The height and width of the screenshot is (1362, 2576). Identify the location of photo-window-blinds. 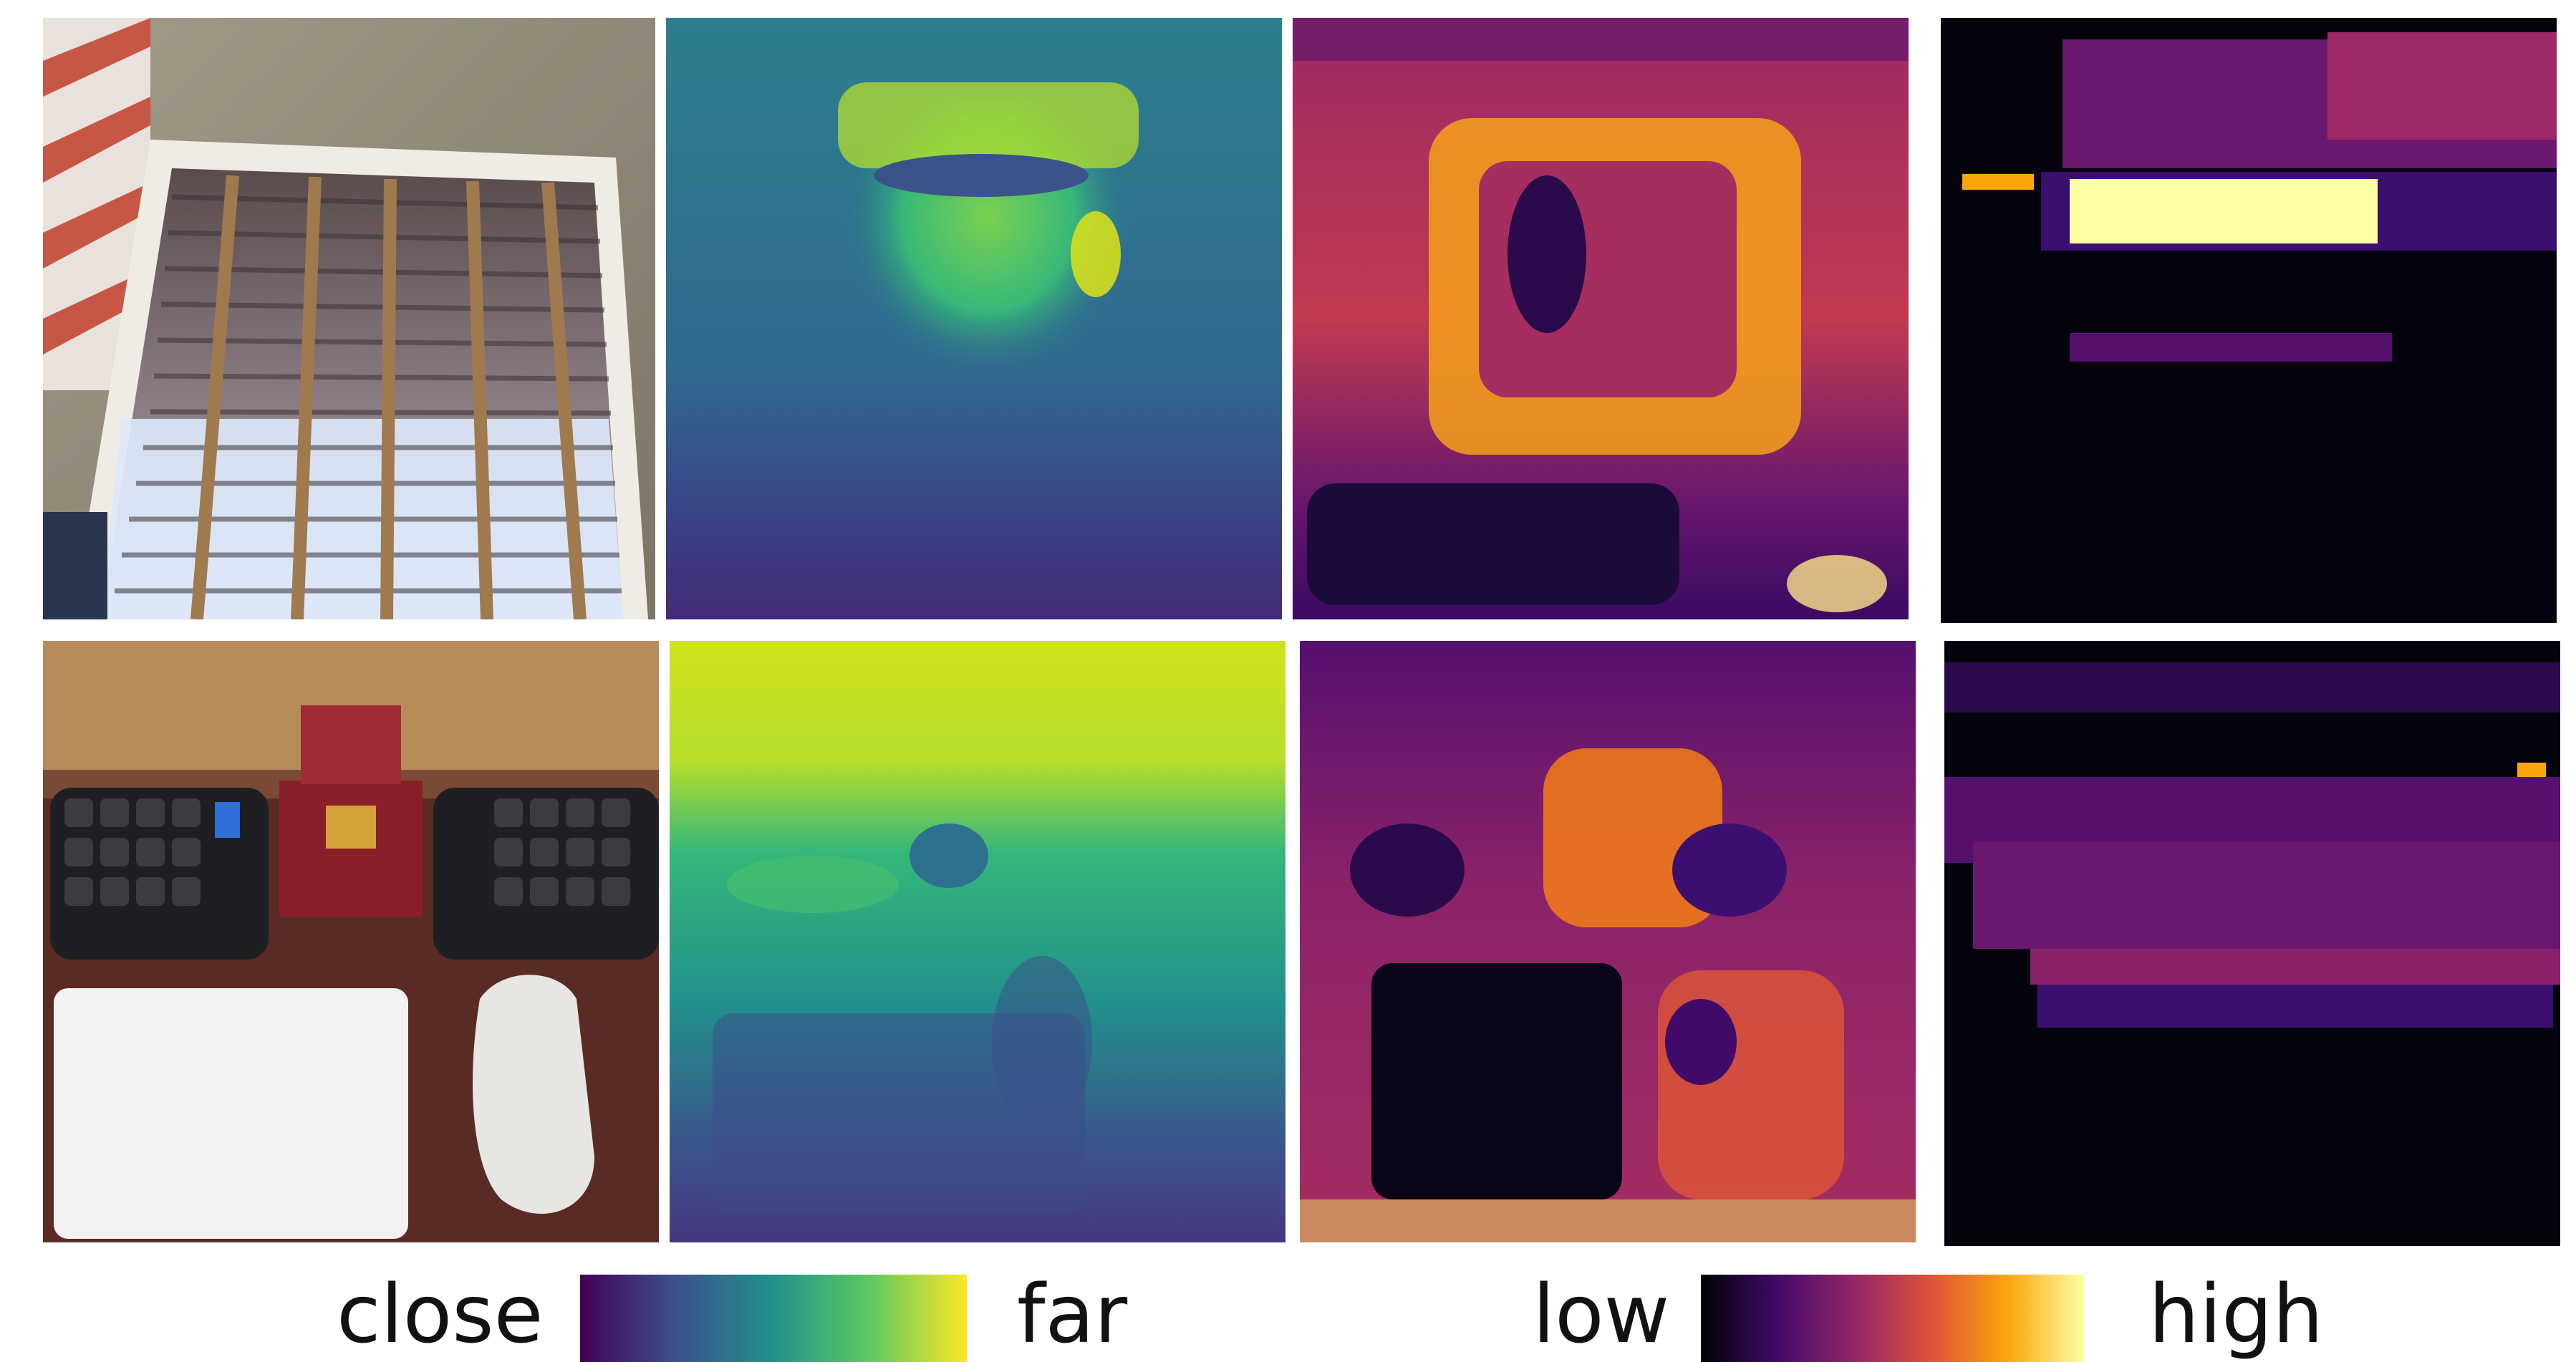
(349, 318).